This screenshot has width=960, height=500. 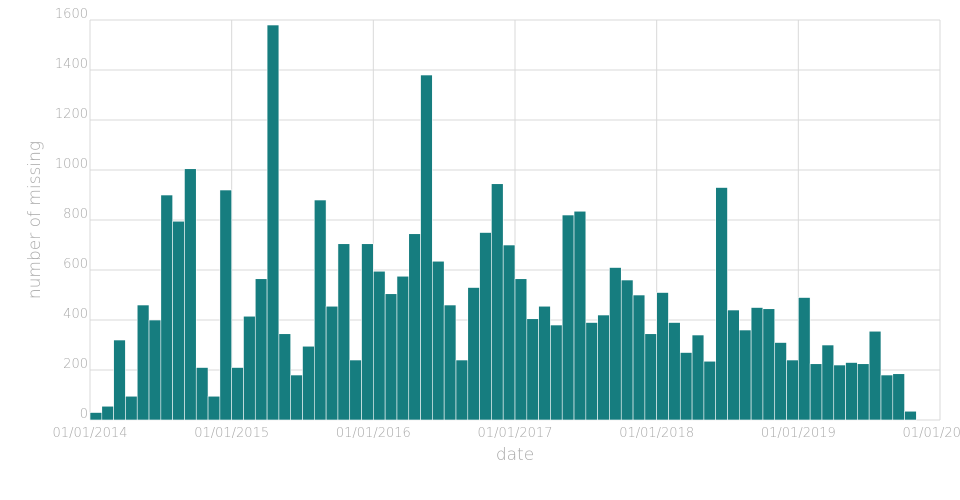 I want to click on y-tick-label: 1200, so click(x=71, y=114).